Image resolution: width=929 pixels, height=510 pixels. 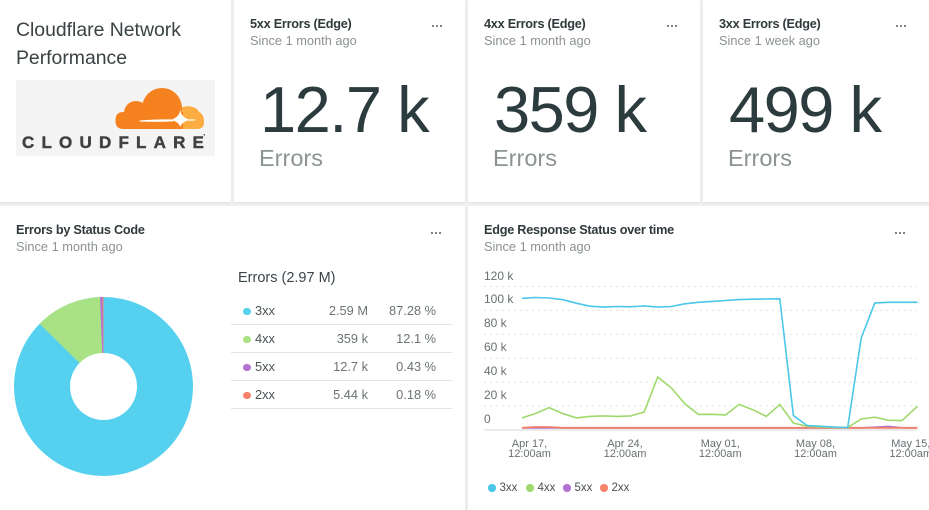 What do you see at coordinates (204, 137) in the screenshot?
I see `svg-text: ʼ` at bounding box center [204, 137].